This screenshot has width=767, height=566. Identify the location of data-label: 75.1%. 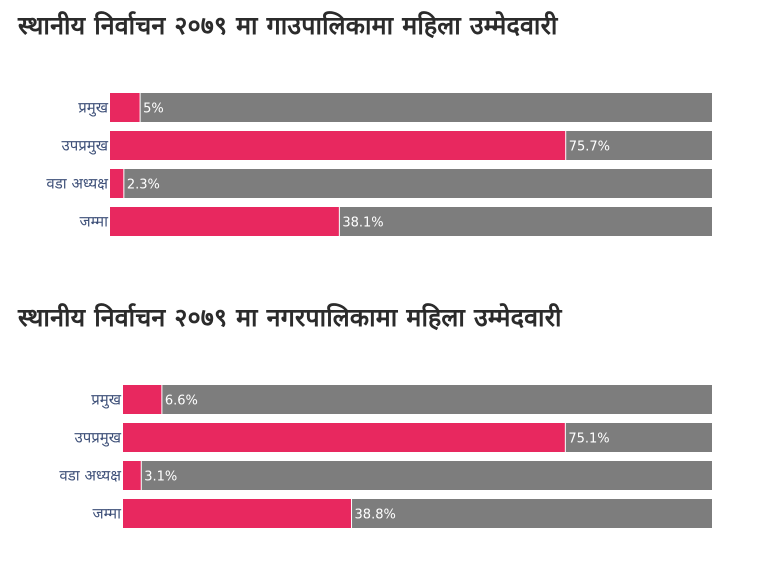
(588, 439).